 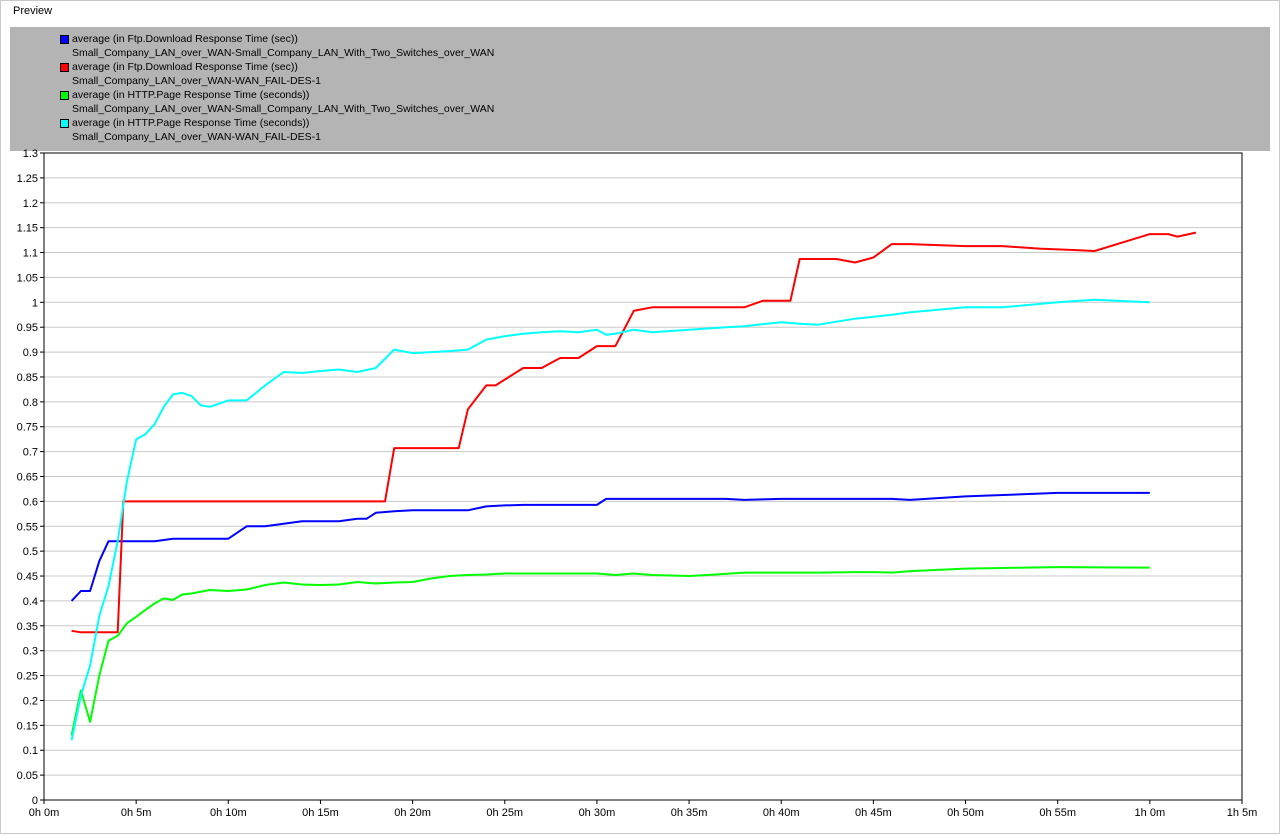 I want to click on legend-swatch-cyan, so click(x=64, y=123).